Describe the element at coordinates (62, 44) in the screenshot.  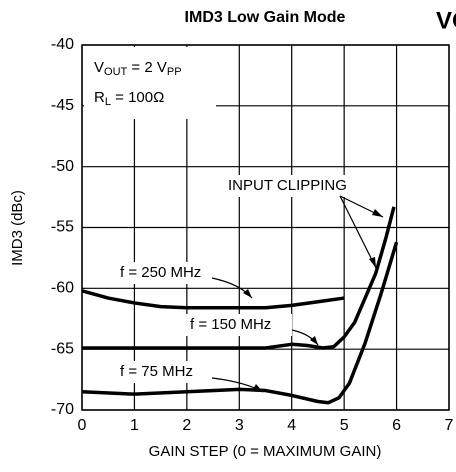
I see `y-tick-label: -40` at that location.